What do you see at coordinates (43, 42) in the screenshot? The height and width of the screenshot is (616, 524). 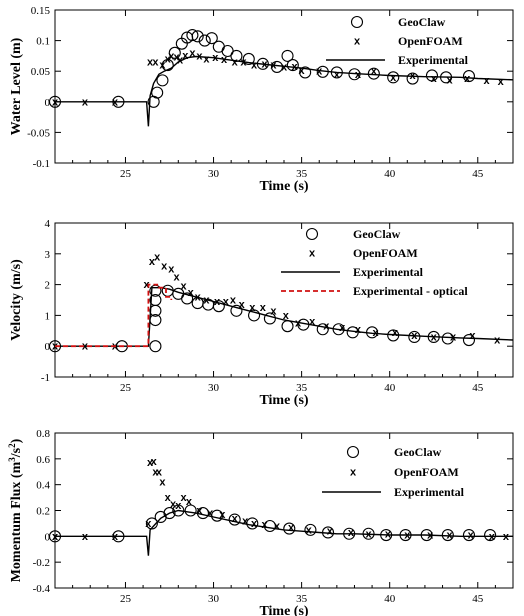 I see `y-tick-label: 0.1` at bounding box center [43, 42].